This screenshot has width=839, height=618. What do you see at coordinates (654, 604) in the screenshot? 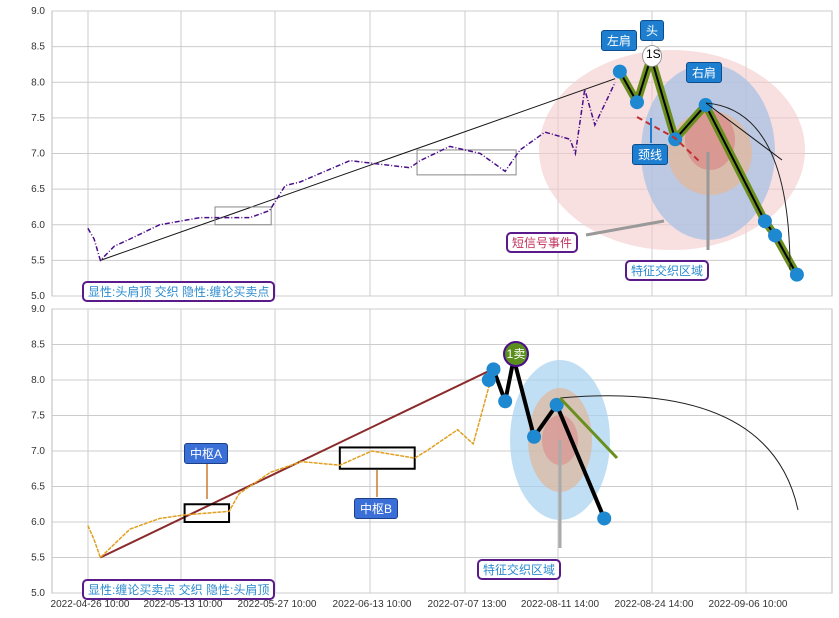
I see `x-tick-label: 2022-08-24 14:00` at bounding box center [654, 604].